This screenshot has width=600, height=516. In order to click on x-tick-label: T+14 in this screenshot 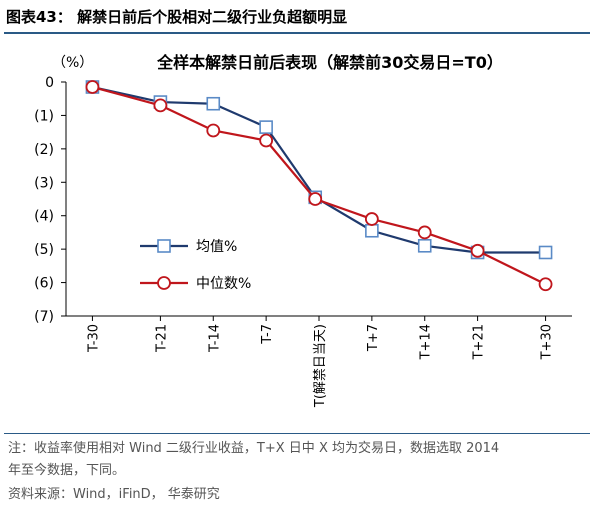, I will do `click(426, 342)`.